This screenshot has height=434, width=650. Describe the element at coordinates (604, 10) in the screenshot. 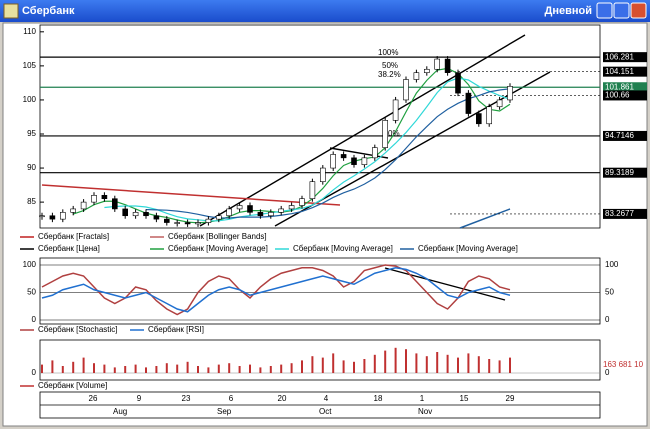

I see `minimize-button` at that location.